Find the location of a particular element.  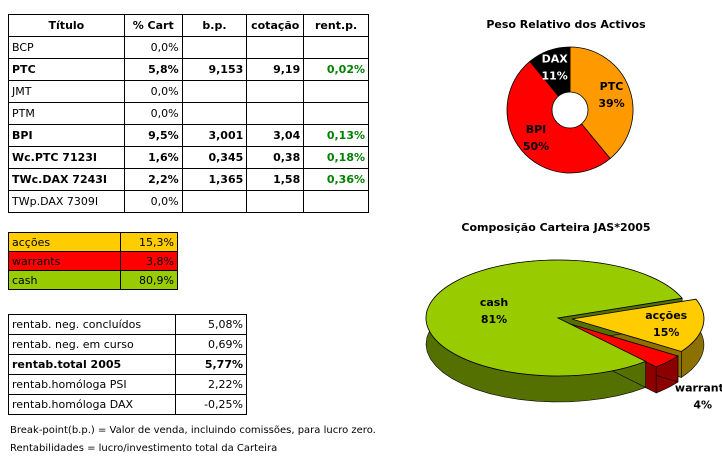

allocation-label: cash is located at coordinates (64, 280).